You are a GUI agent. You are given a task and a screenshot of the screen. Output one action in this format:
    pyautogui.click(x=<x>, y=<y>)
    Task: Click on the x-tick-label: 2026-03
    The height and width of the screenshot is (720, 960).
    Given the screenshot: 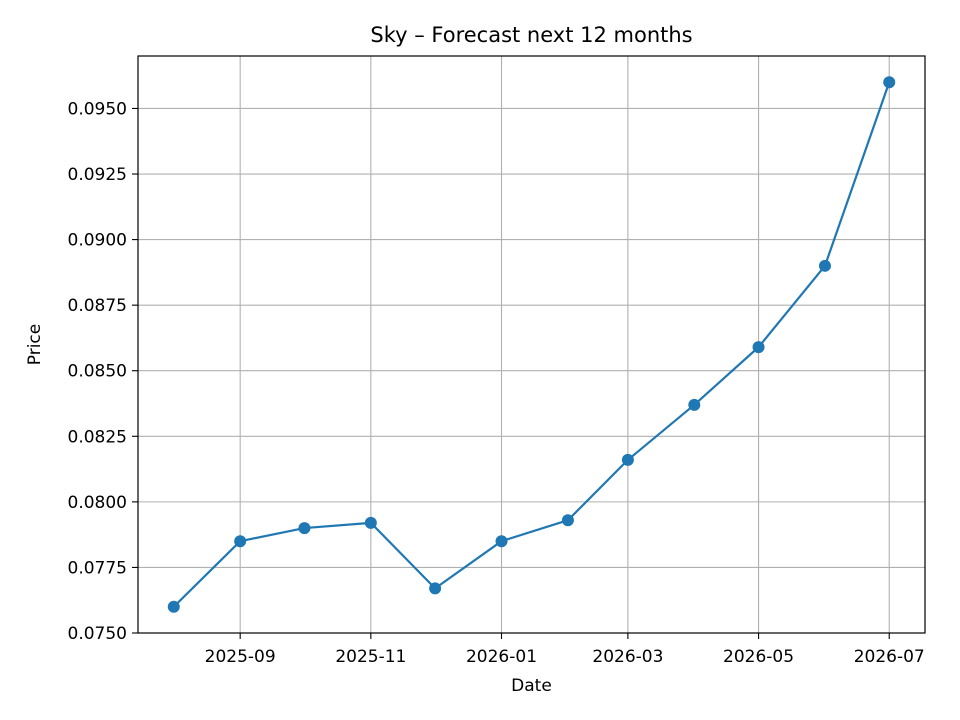 What is the action you would take?
    pyautogui.click(x=627, y=657)
    